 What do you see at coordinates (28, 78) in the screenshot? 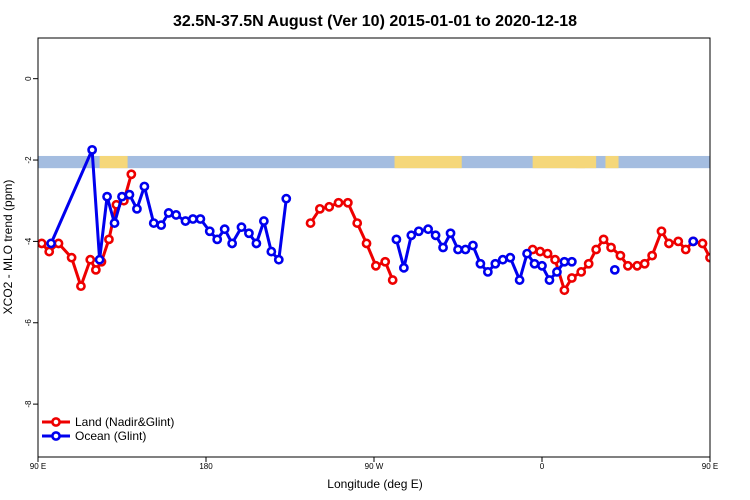
I see `y-tick-label: 0` at bounding box center [28, 78].